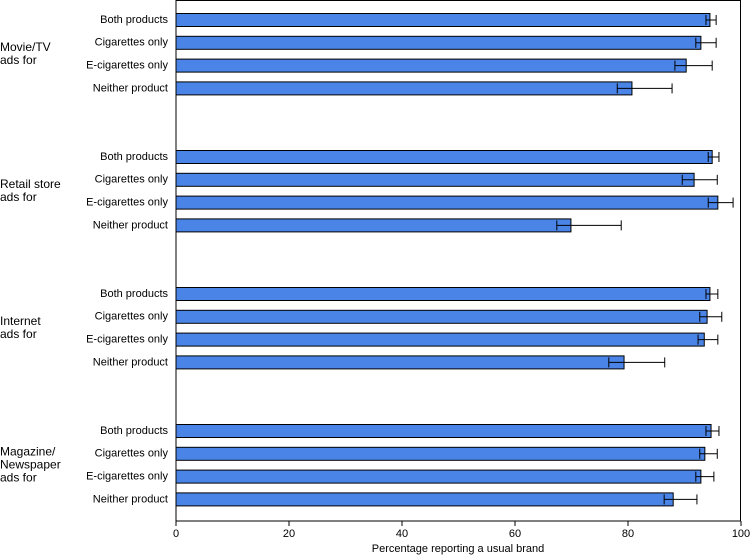  I want to click on x-tick-label: 100, so click(741, 534).